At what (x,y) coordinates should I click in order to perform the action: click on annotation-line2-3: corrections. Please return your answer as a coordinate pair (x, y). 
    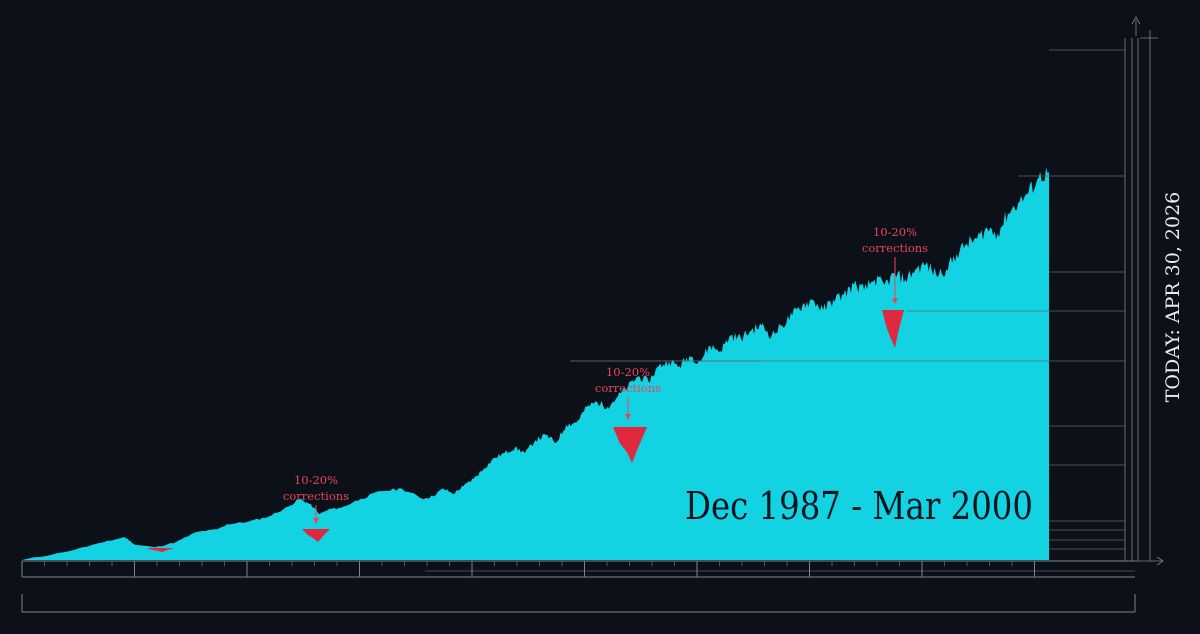
    Looking at the image, I should click on (895, 248).